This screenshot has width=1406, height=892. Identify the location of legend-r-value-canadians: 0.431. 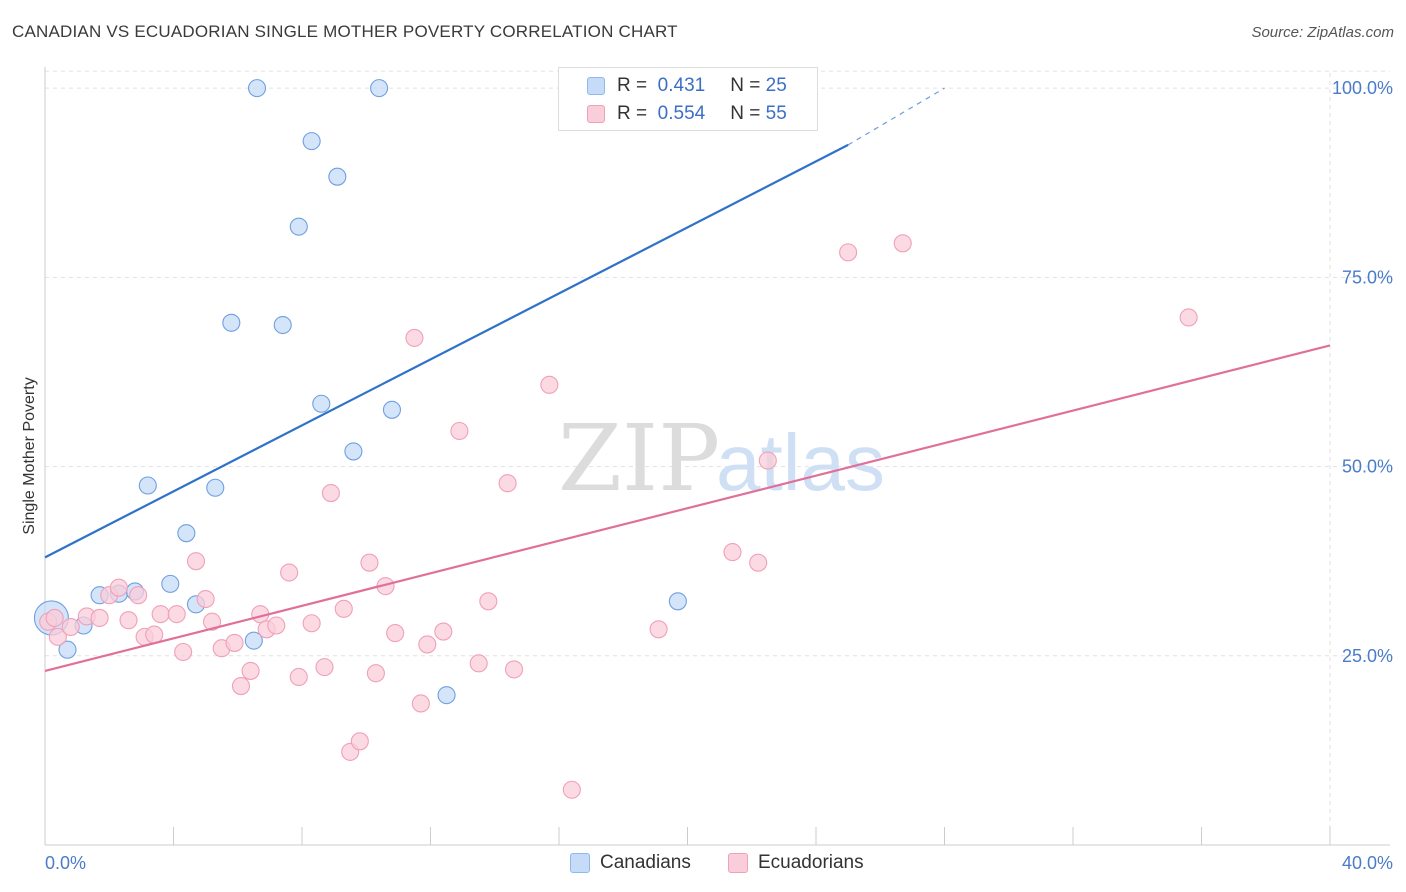
(681, 85).